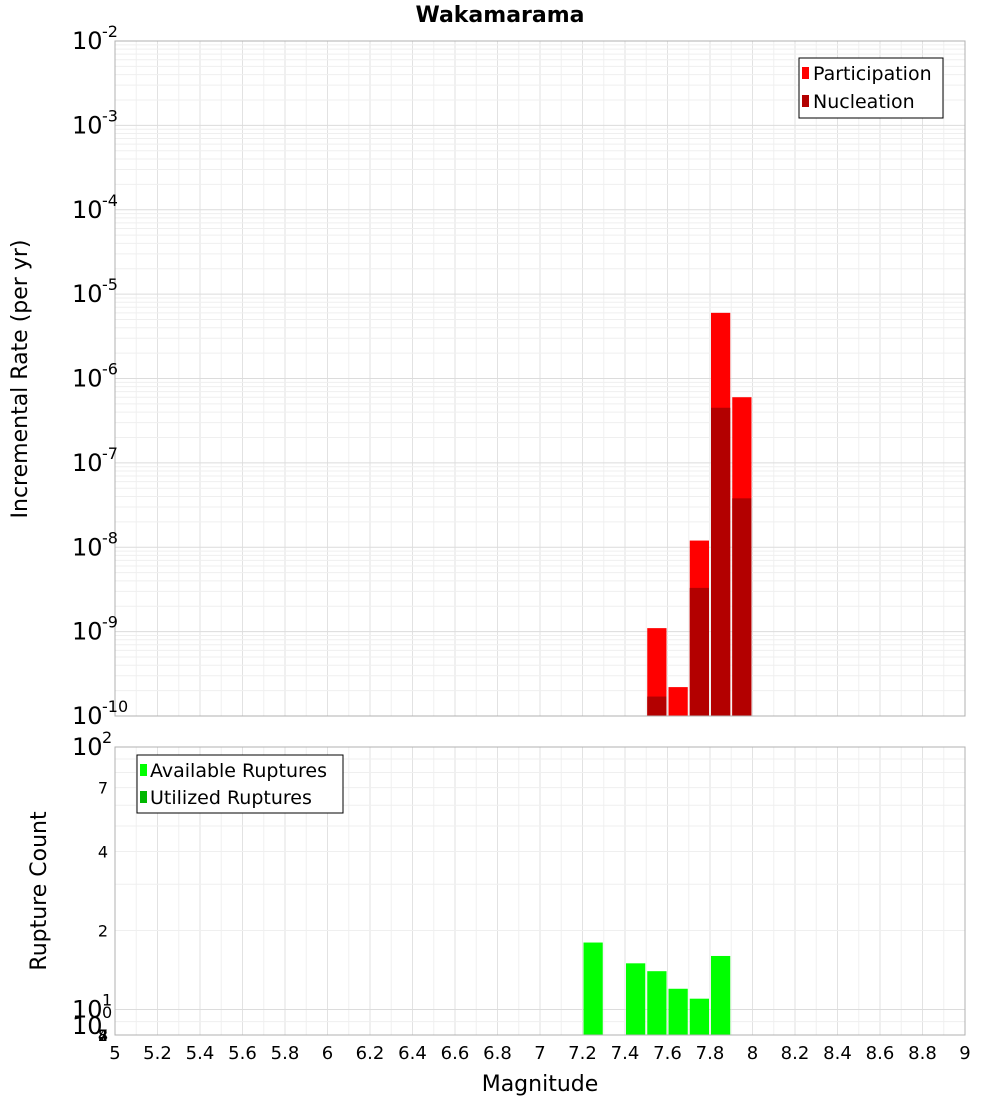  I want to click on legend-label-participation: Participation, so click(872, 74).